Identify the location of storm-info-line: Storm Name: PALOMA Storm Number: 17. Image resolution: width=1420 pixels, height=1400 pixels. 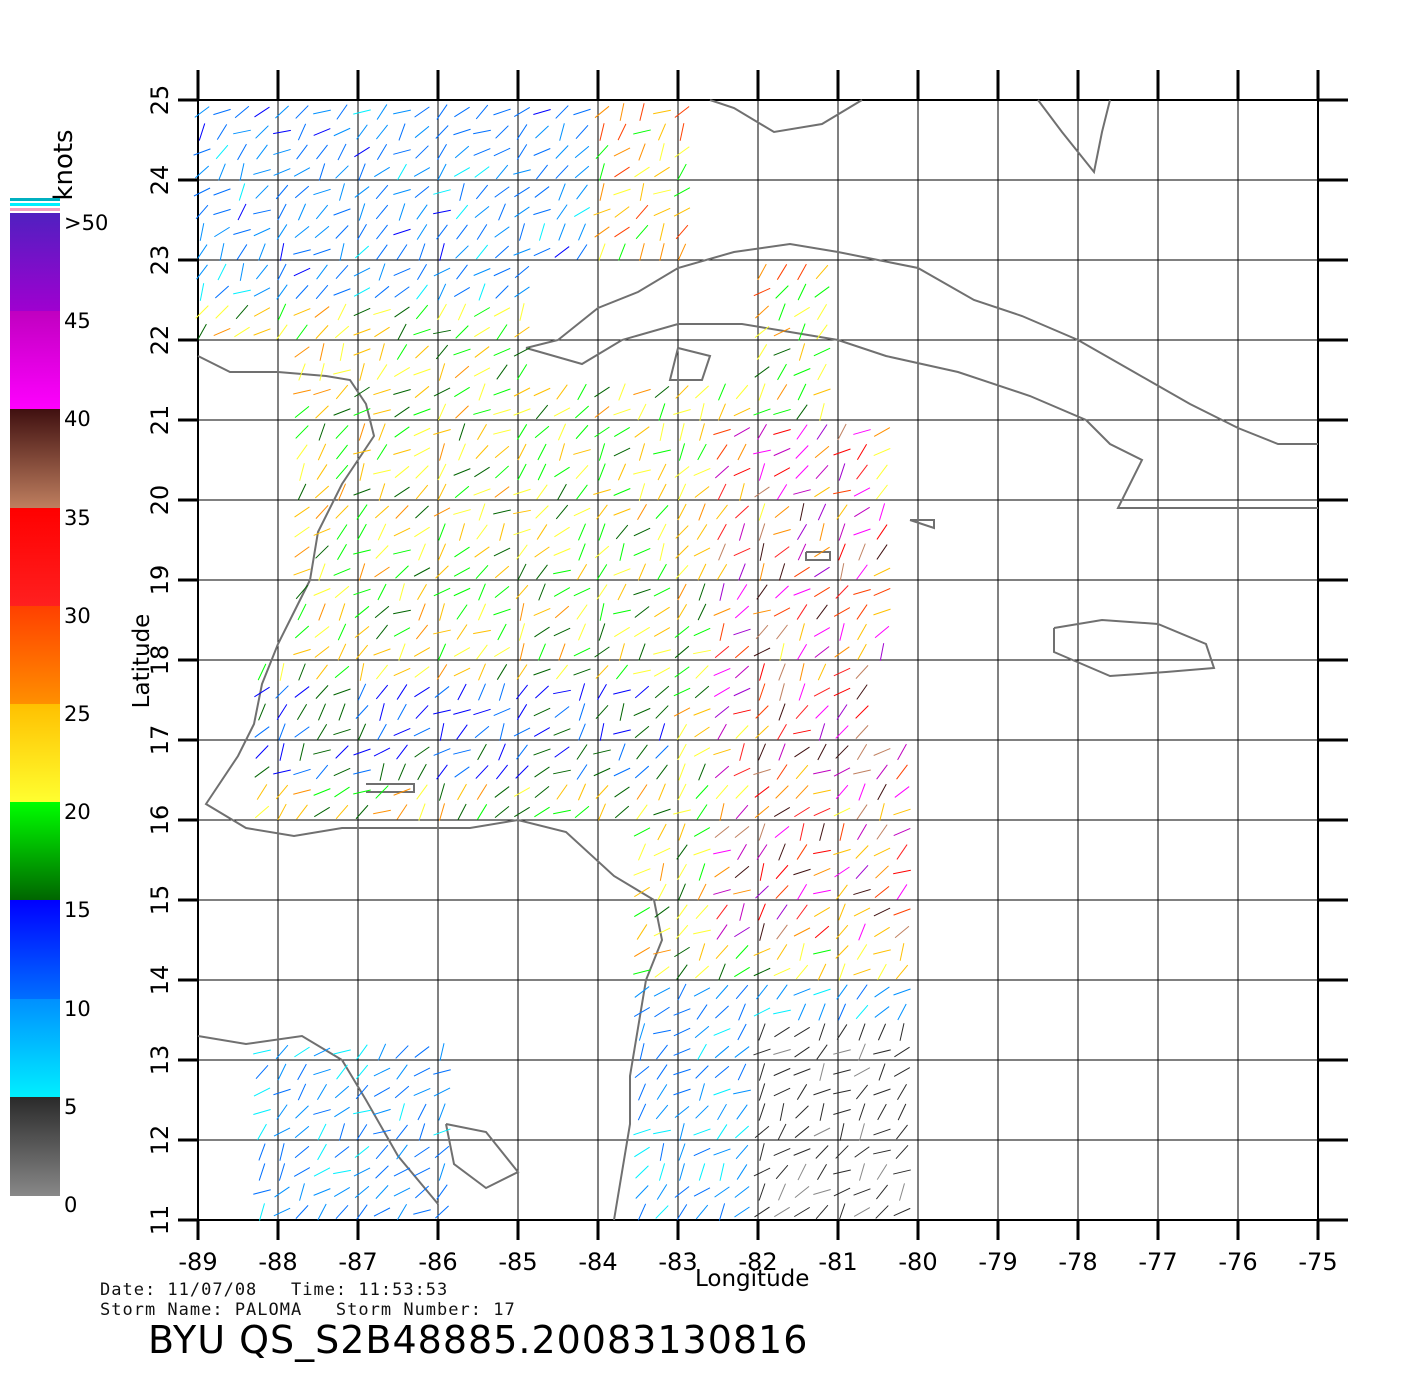
(308, 1310).